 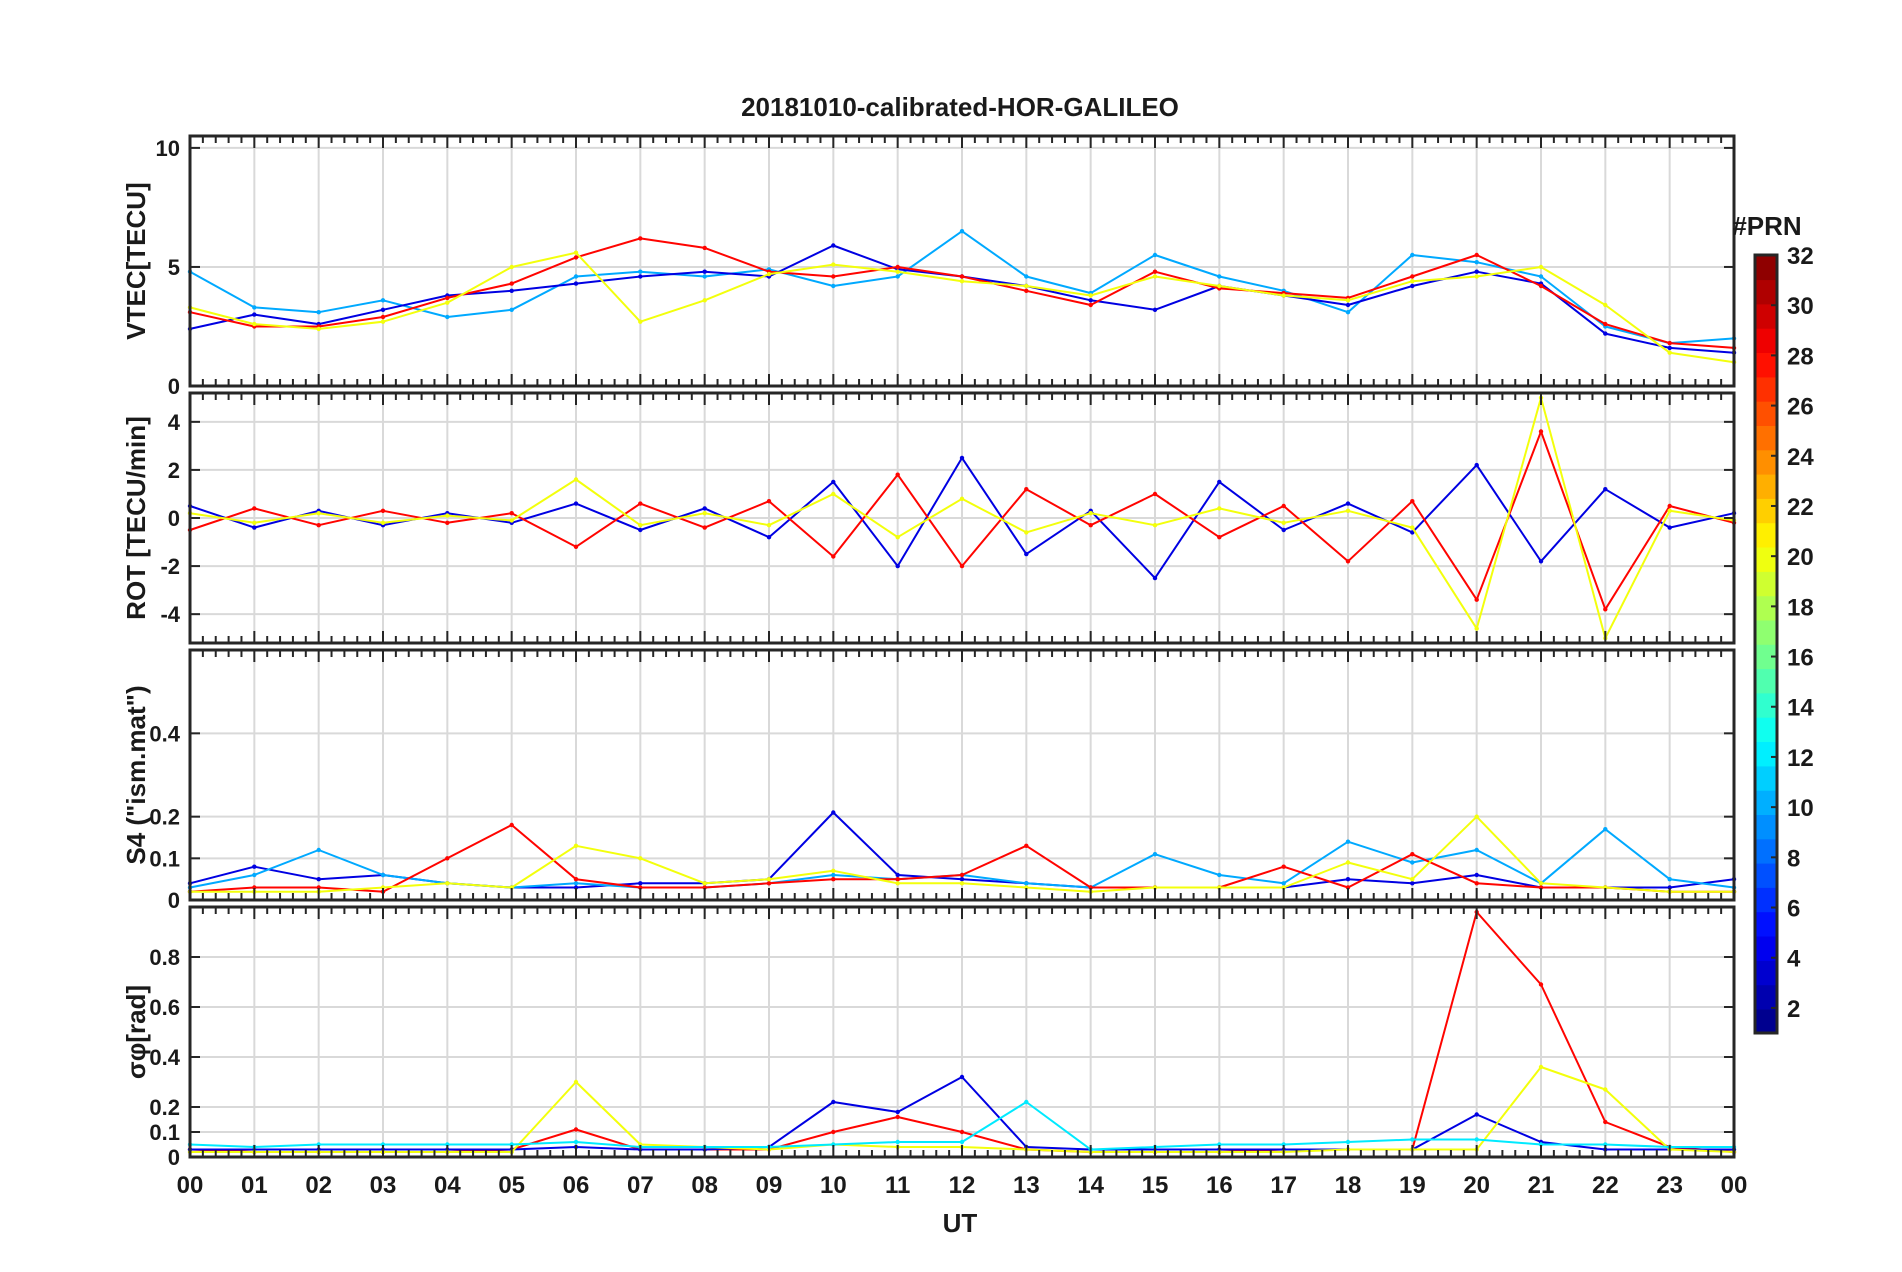 What do you see at coordinates (962, 1185) in the screenshot?
I see `x-tick-label: 12` at bounding box center [962, 1185].